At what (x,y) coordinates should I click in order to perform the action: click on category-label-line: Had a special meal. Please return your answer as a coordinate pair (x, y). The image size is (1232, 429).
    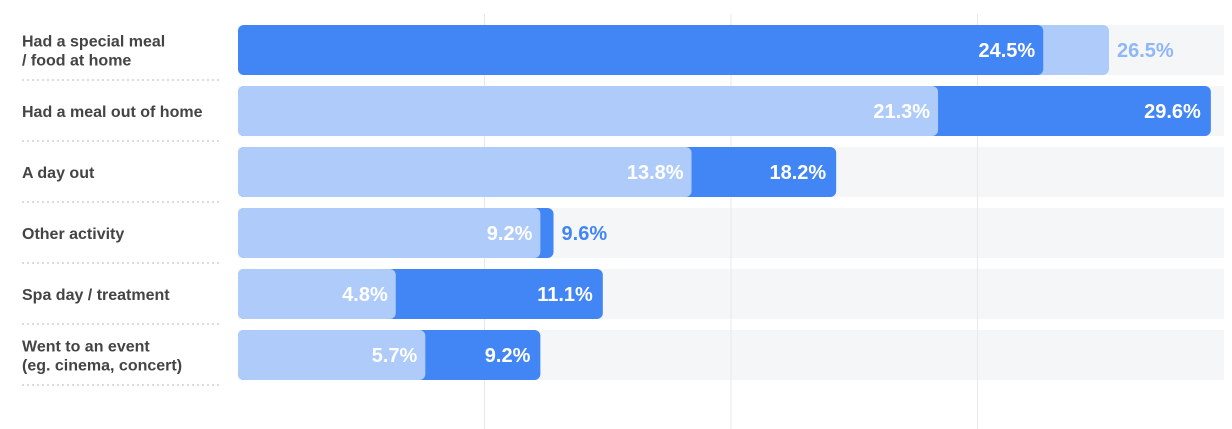
    Looking at the image, I should click on (93, 42).